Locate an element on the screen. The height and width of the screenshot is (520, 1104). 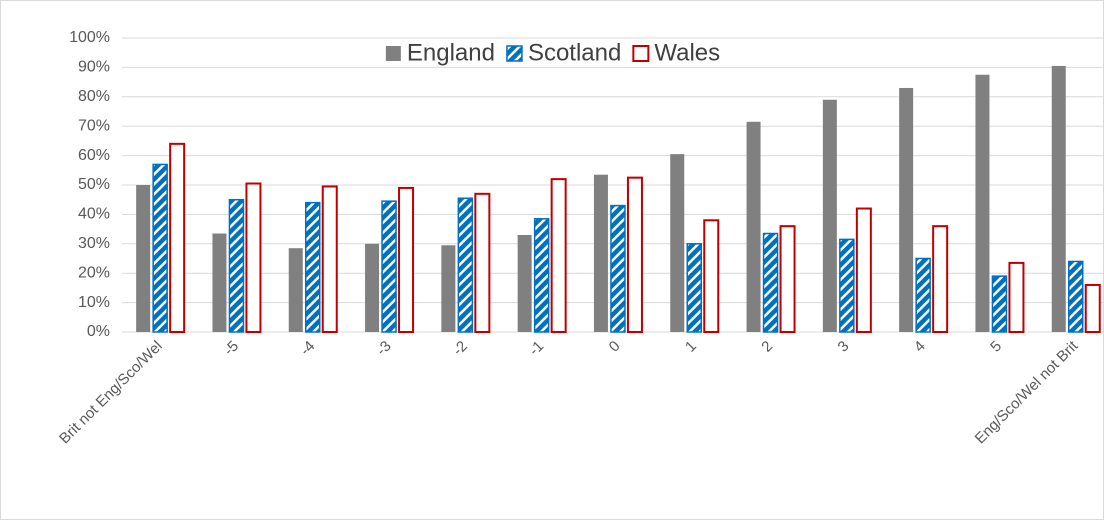
legend-label: Scotland is located at coordinates (574, 52).